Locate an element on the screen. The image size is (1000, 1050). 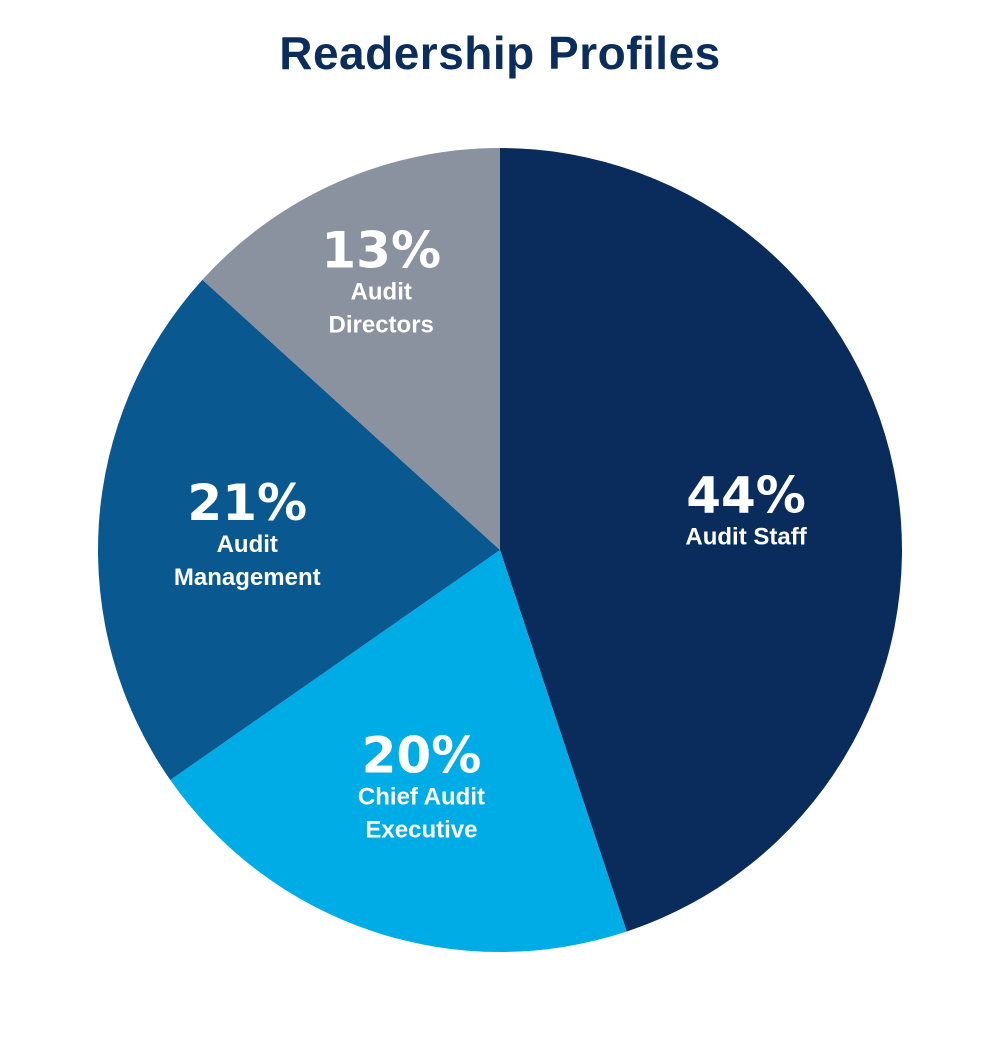
chart-title: Readership Profiles is located at coordinates (500, 53).